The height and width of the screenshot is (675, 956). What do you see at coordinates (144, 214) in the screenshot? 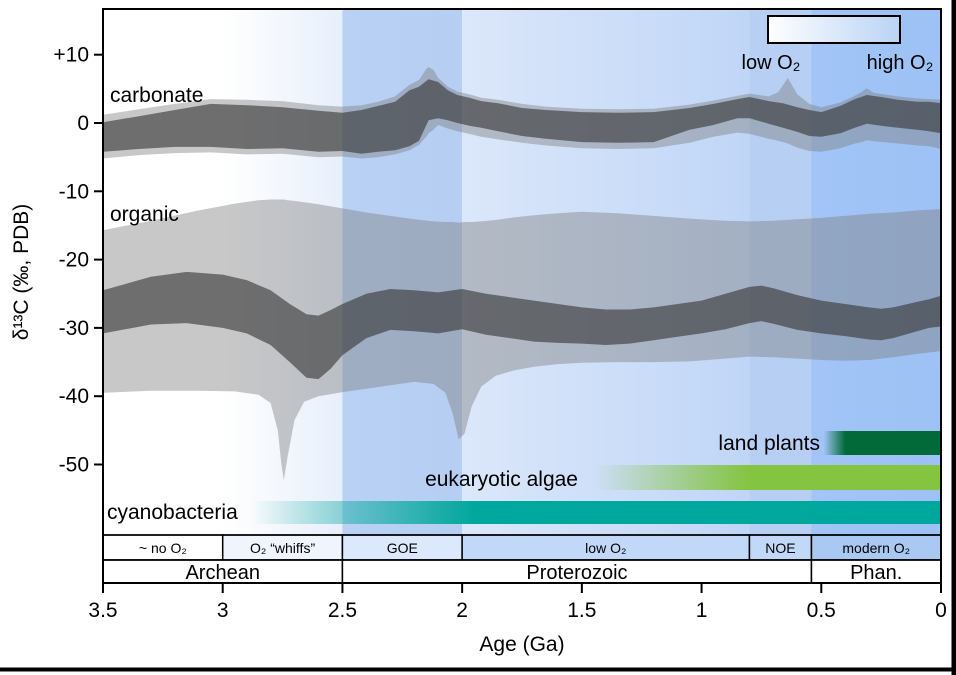
I see `organic-series-label: organic` at bounding box center [144, 214].